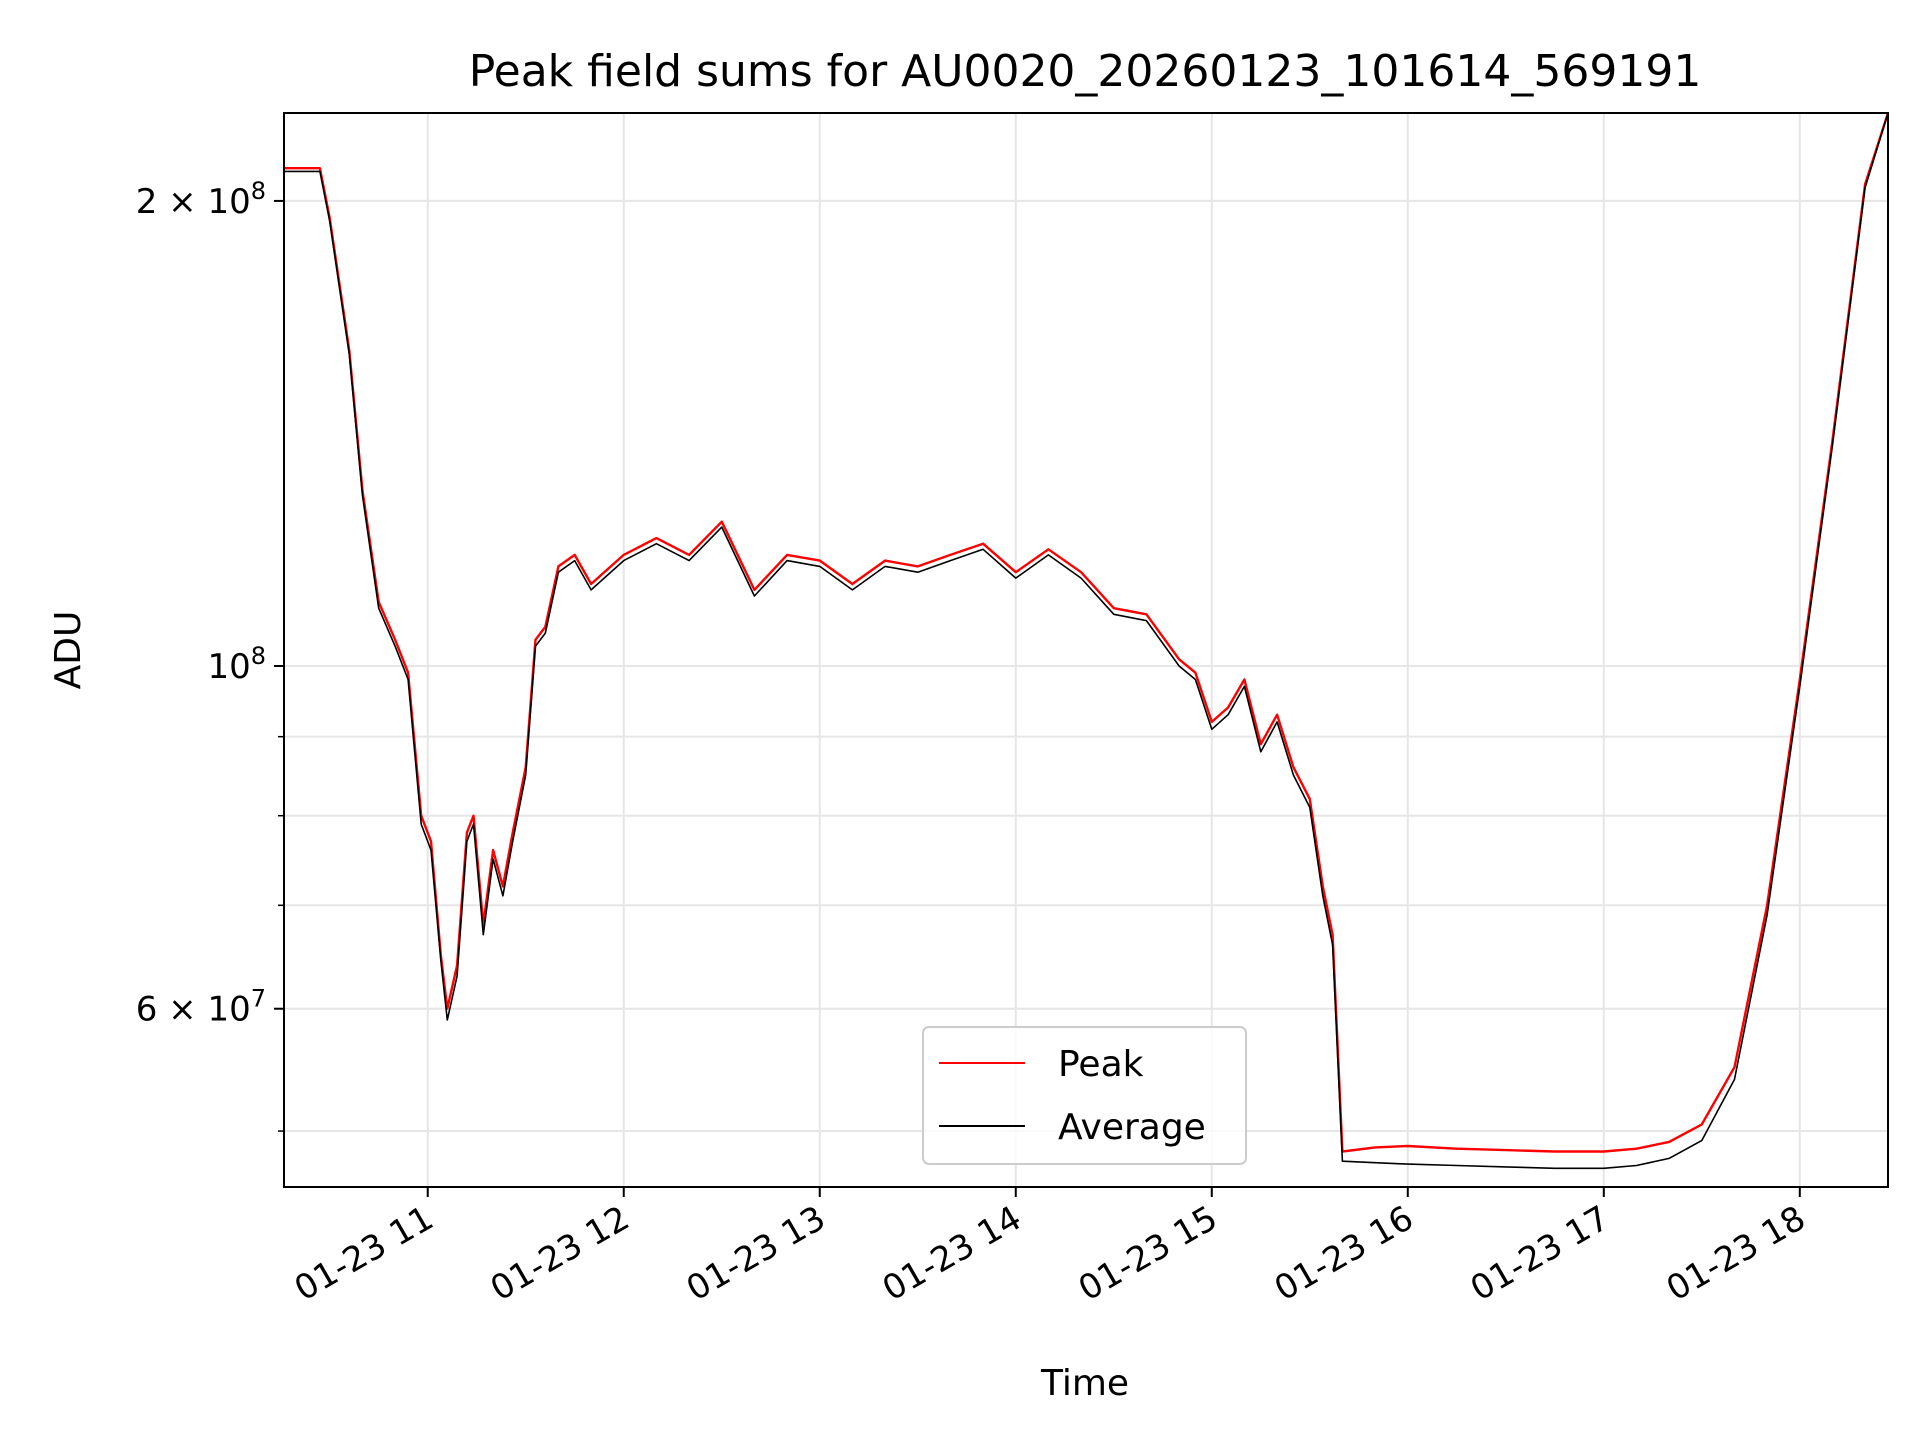 The image size is (1920, 1440). What do you see at coordinates (1084, 1383) in the screenshot?
I see `x-axis-label: Time` at bounding box center [1084, 1383].